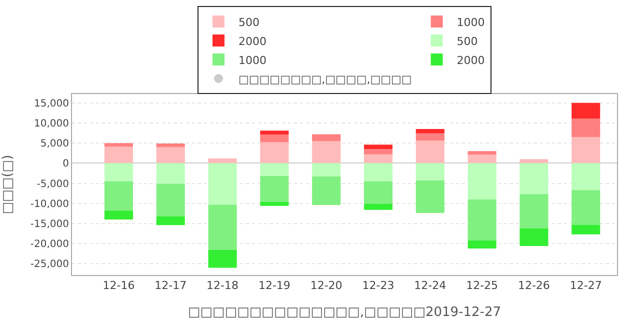 The height and width of the screenshot is (322, 624). I want to click on x-tick-label: 12-26, so click(534, 285).